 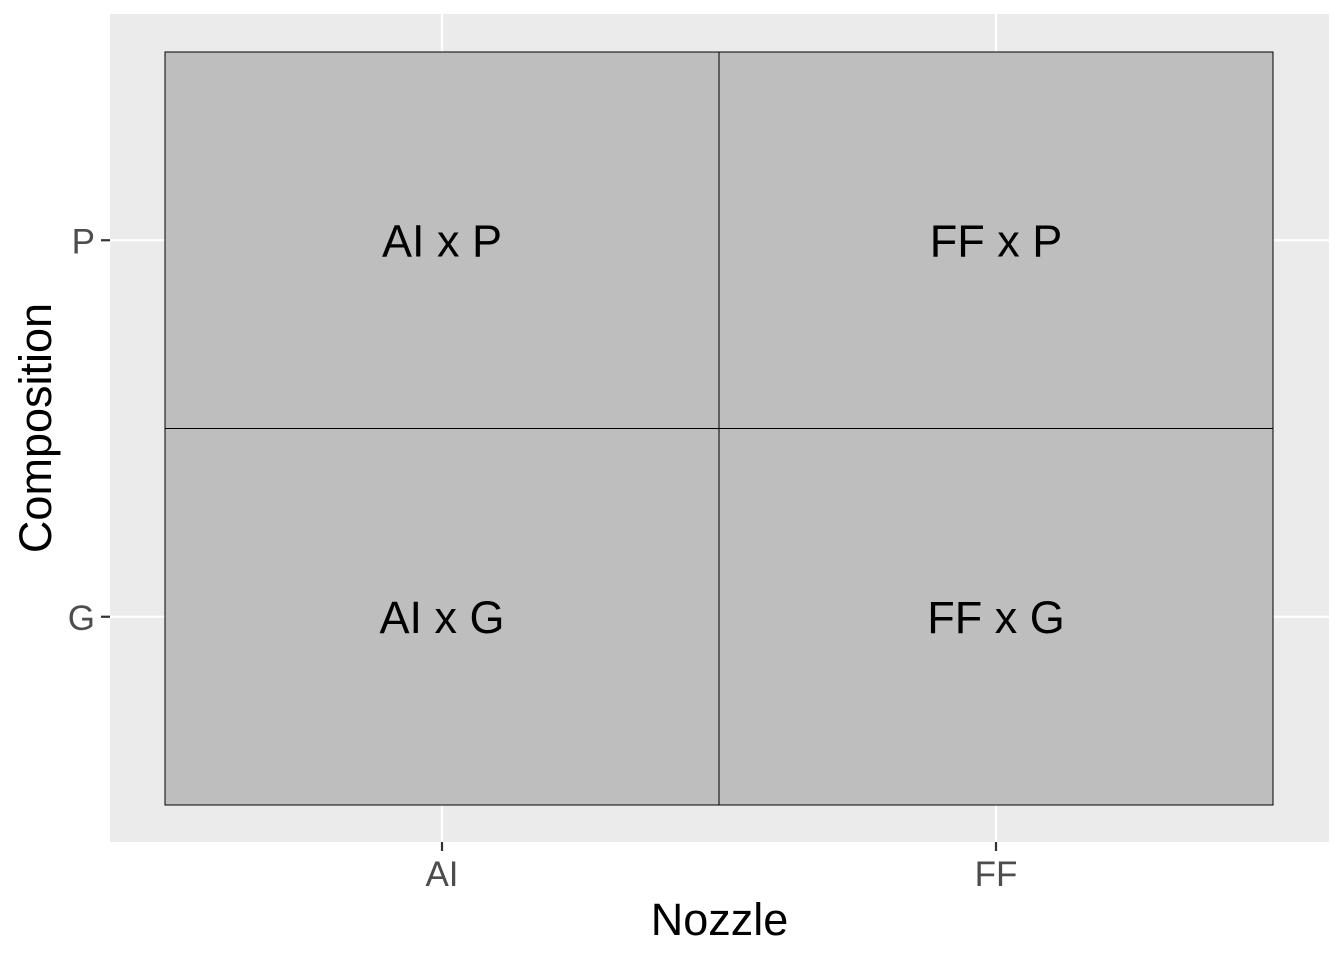 What do you see at coordinates (442, 240) in the screenshot?
I see `cell-label-ai-p: AI x P` at bounding box center [442, 240].